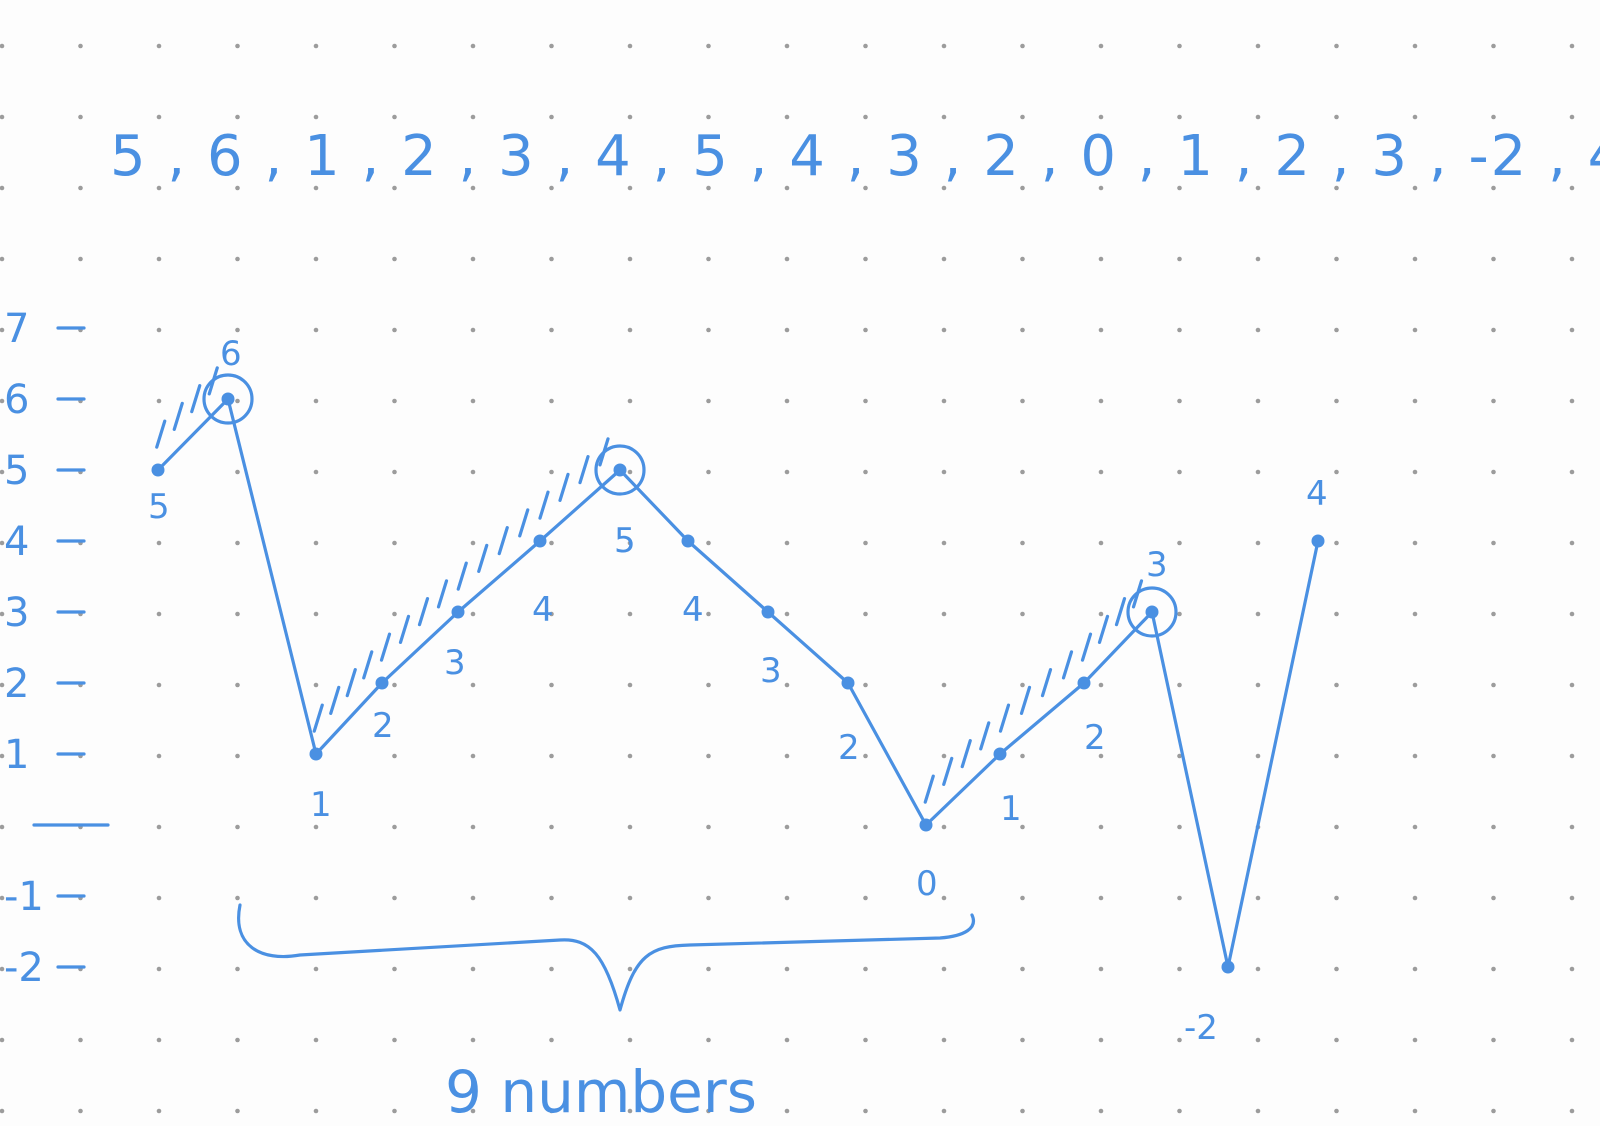 The image size is (1600, 1126). What do you see at coordinates (16, 329) in the screenshot?
I see `y-tick-label: 7` at bounding box center [16, 329].